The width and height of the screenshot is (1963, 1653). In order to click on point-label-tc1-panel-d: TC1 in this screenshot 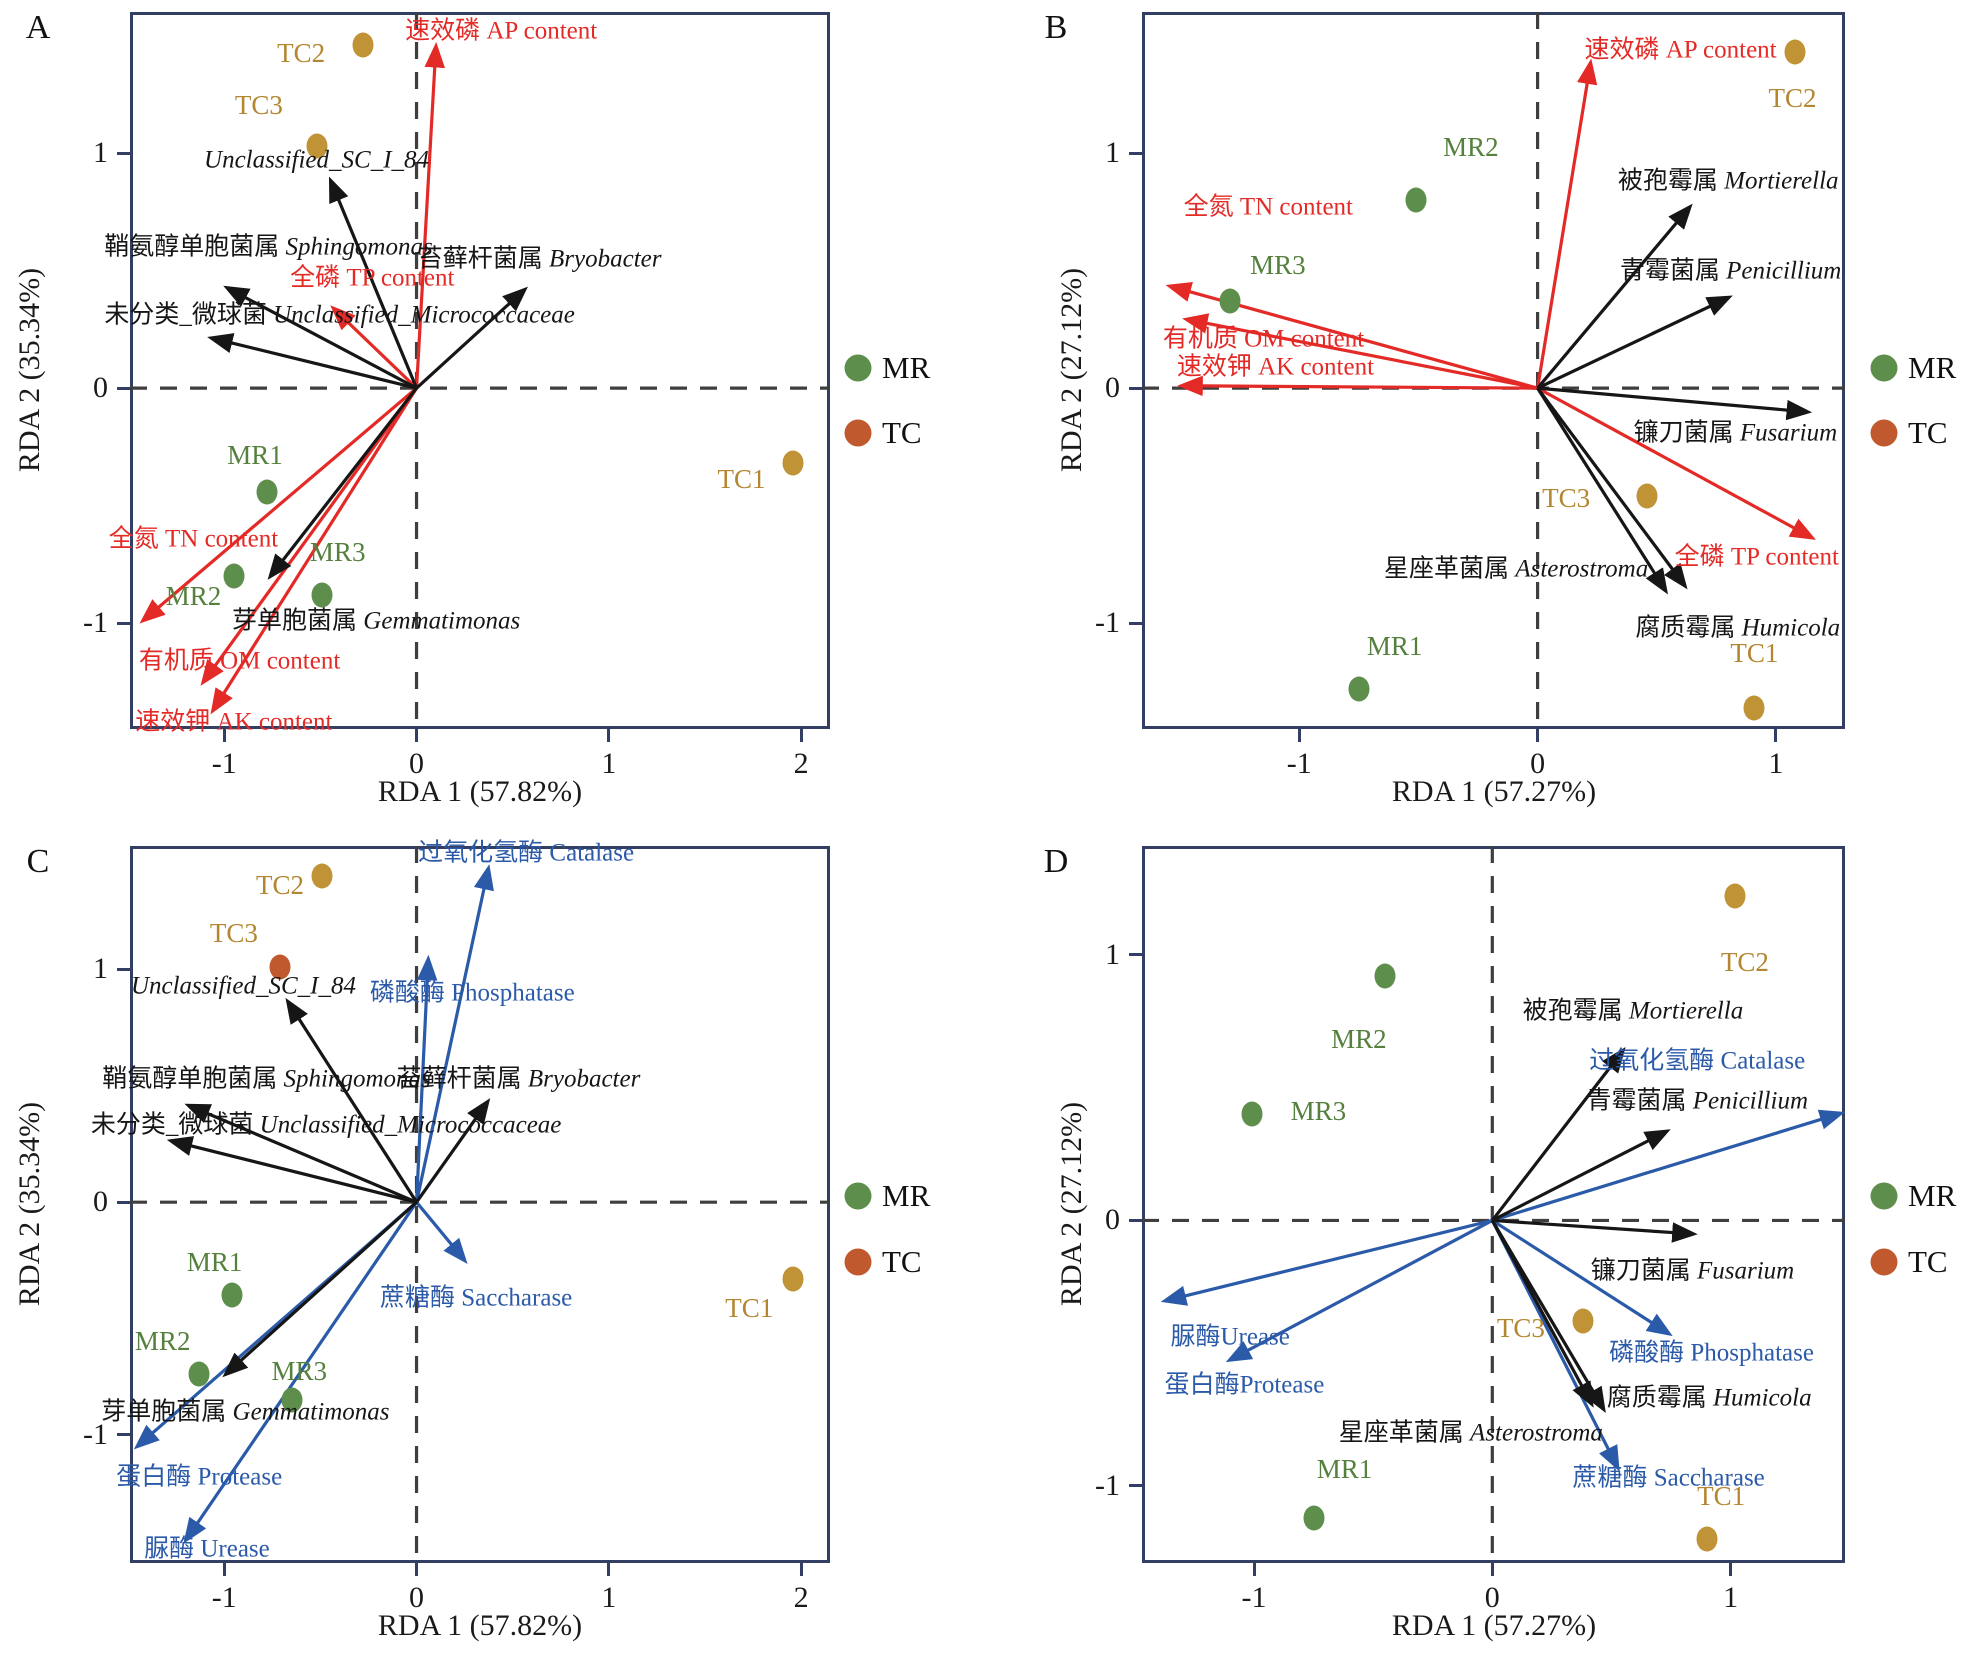, I will do `click(1721, 1495)`.